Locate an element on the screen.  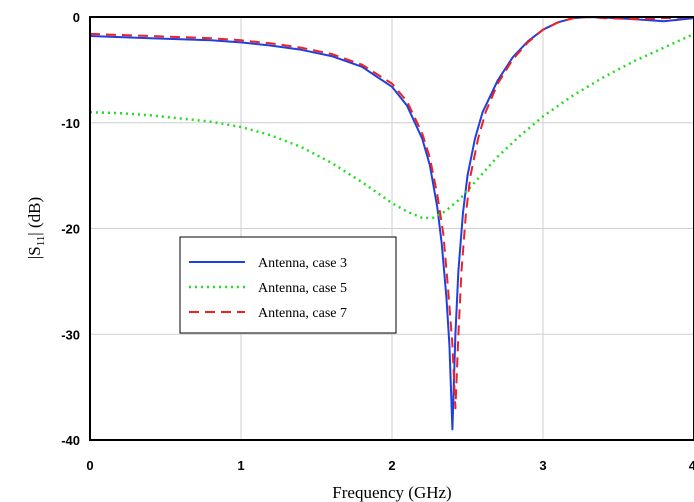
y-tick-label: -40 is located at coordinates (70, 440).